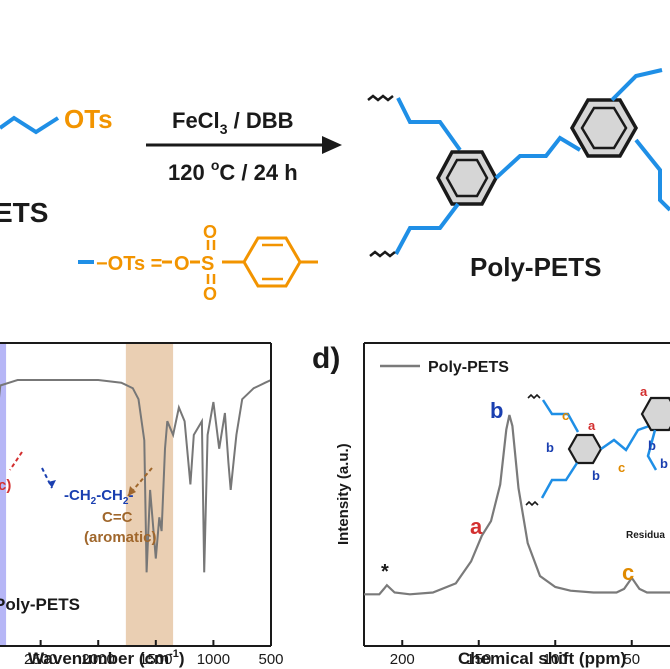 This screenshot has height=669, width=670. Describe the element at coordinates (5, 485) in the screenshot. I see `ftir-annotation-aromatic-ch: c)` at that location.